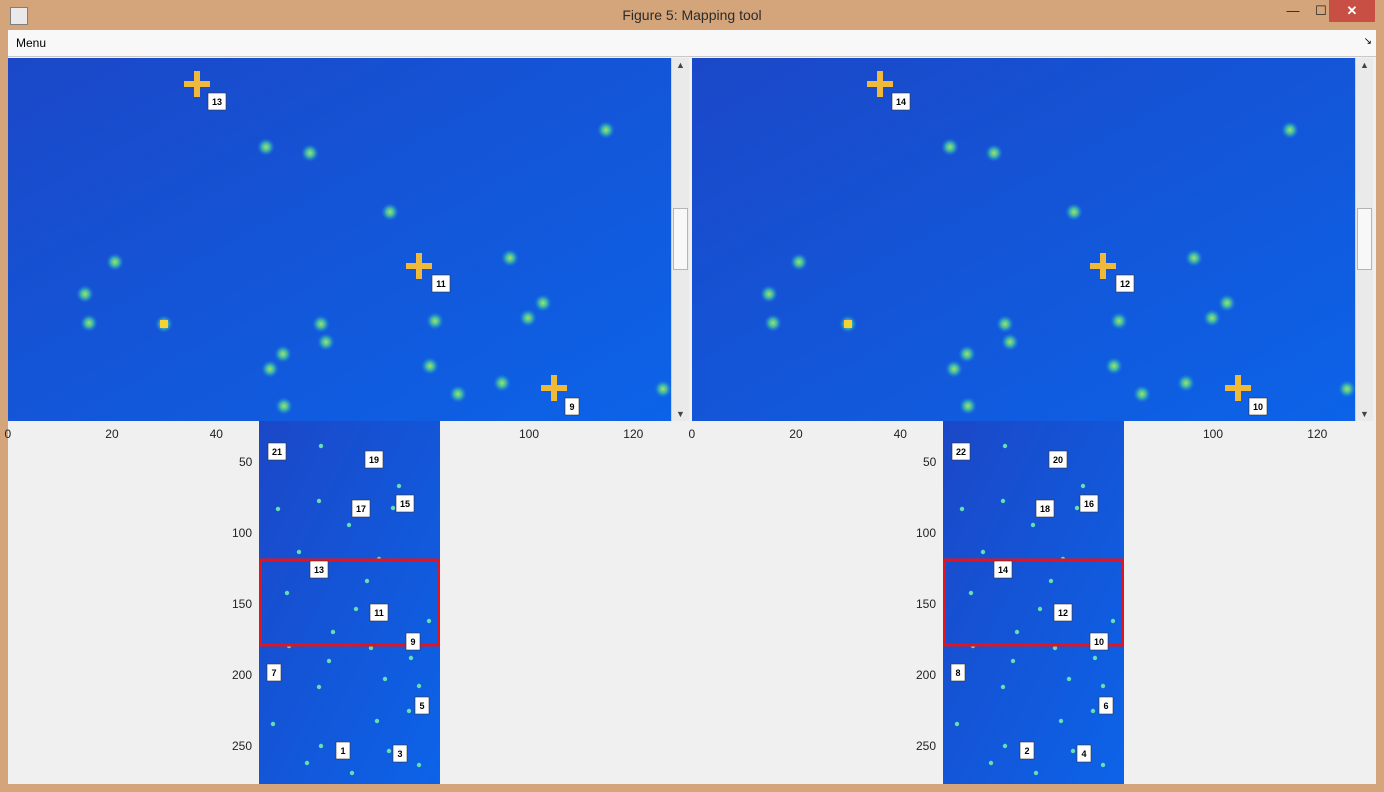  I want to click on spot-label: 2, so click(1027, 750).